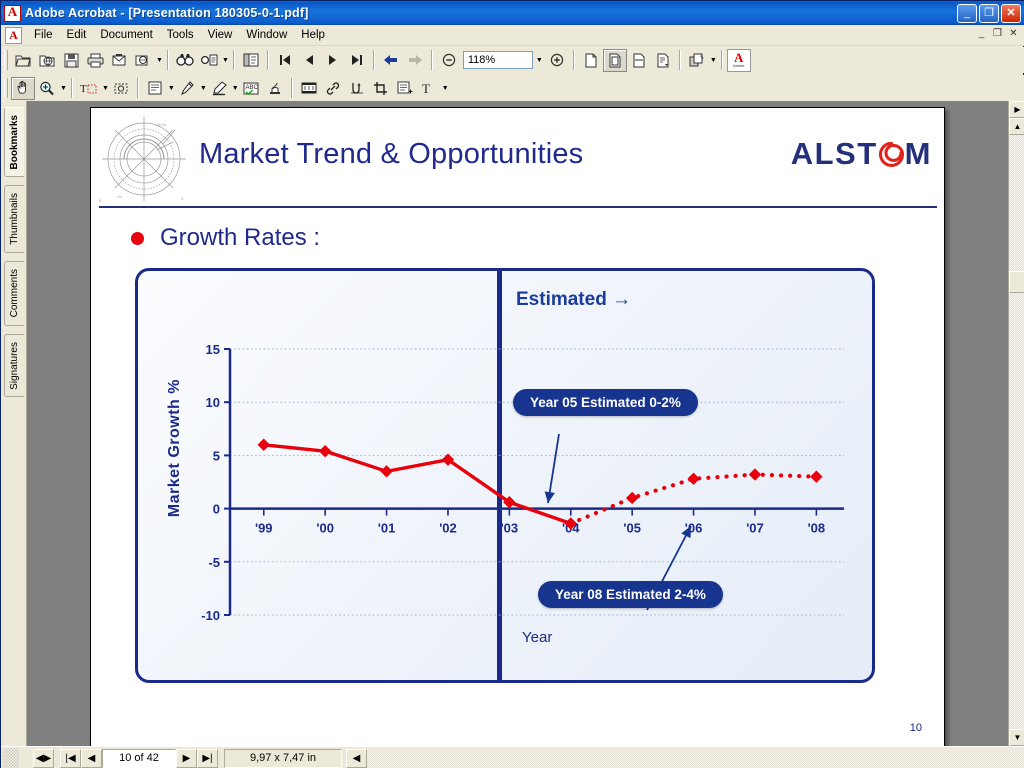 Image resolution: width=1024 pixels, height=768 pixels. What do you see at coordinates (497, 60) in the screenshot?
I see `zoom-level-input: 118%` at bounding box center [497, 60].